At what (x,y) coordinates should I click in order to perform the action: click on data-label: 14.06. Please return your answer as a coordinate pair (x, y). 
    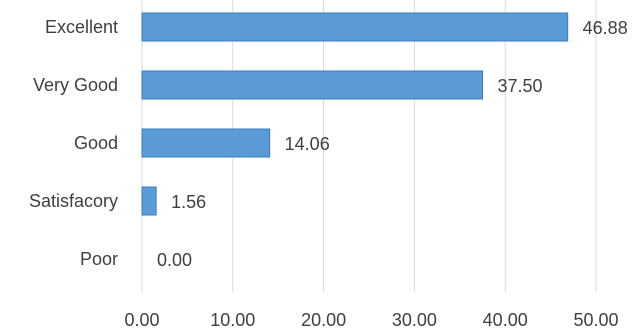
    Looking at the image, I should click on (307, 144).